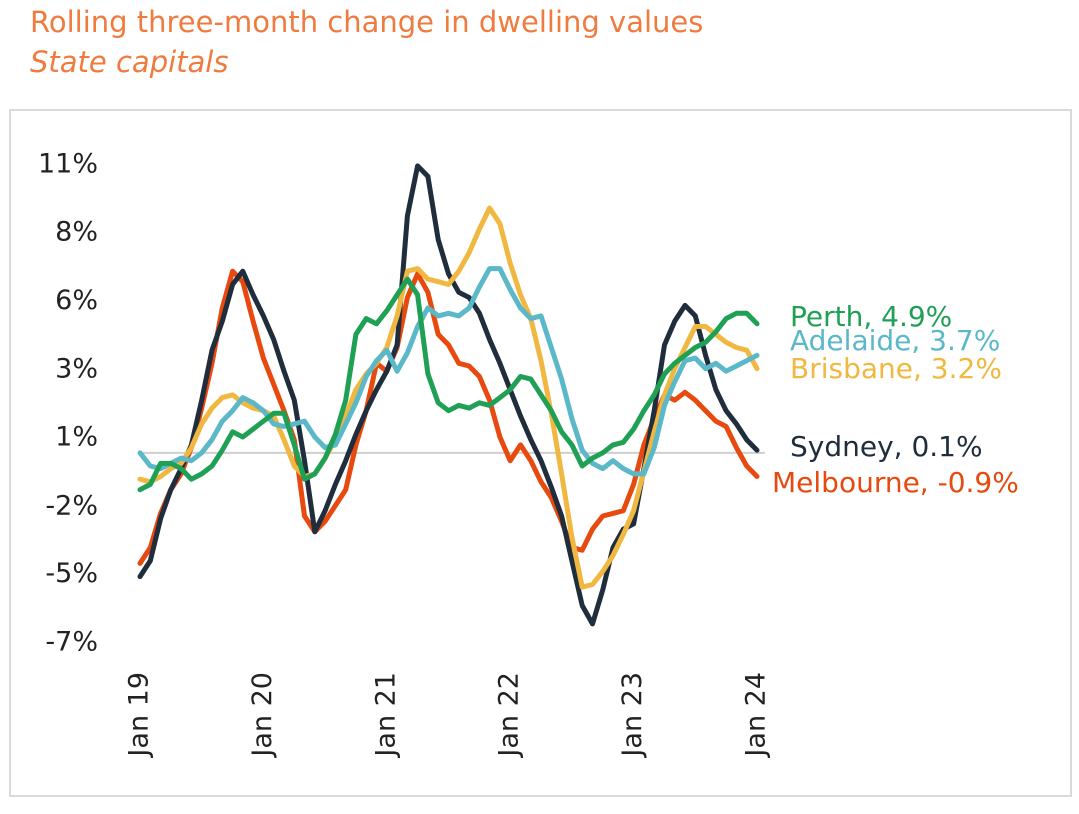  I want to click on y-tick-label: 6%, so click(76, 300).